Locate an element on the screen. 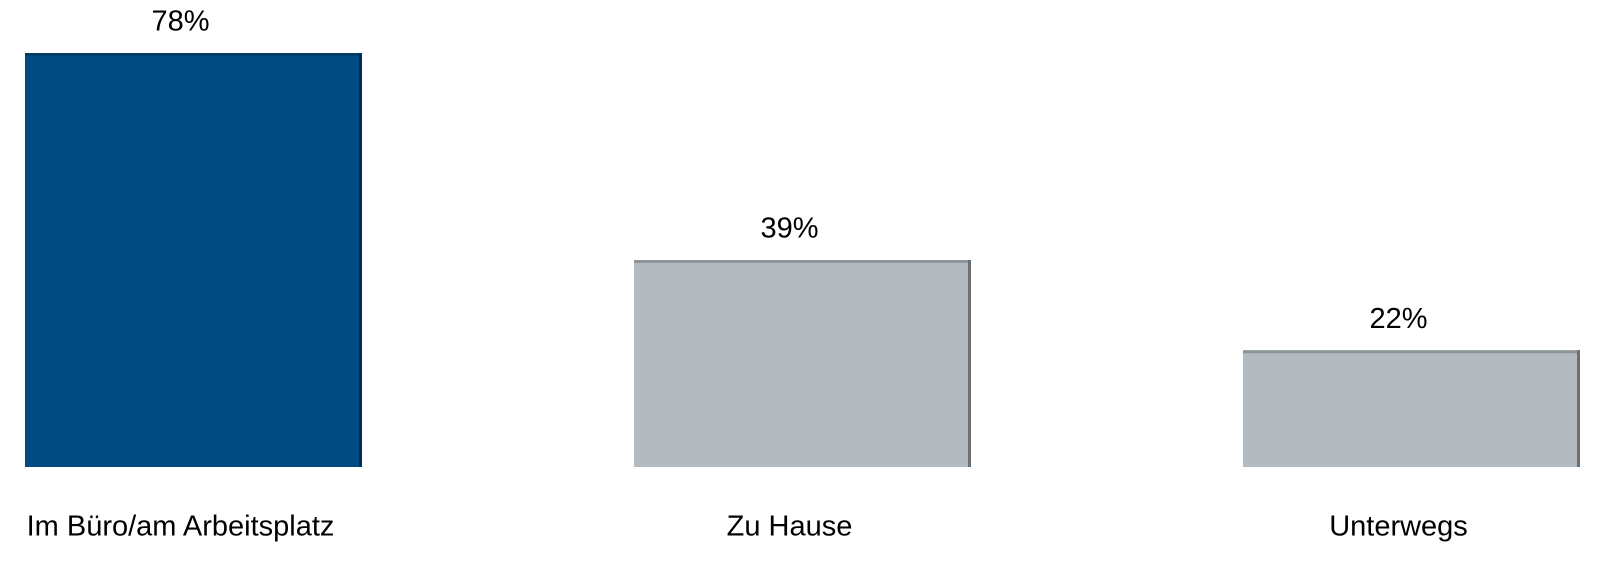  value-label: 39% is located at coordinates (789, 229).